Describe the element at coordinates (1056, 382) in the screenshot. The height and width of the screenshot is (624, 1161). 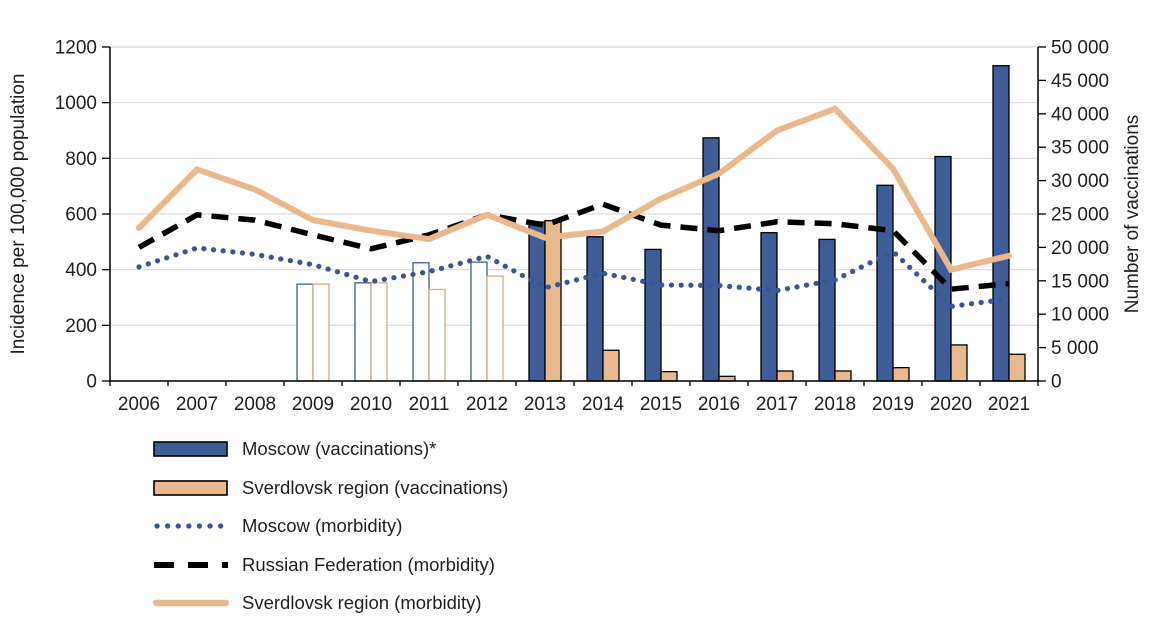
I see `right-tick-label: 0` at that location.